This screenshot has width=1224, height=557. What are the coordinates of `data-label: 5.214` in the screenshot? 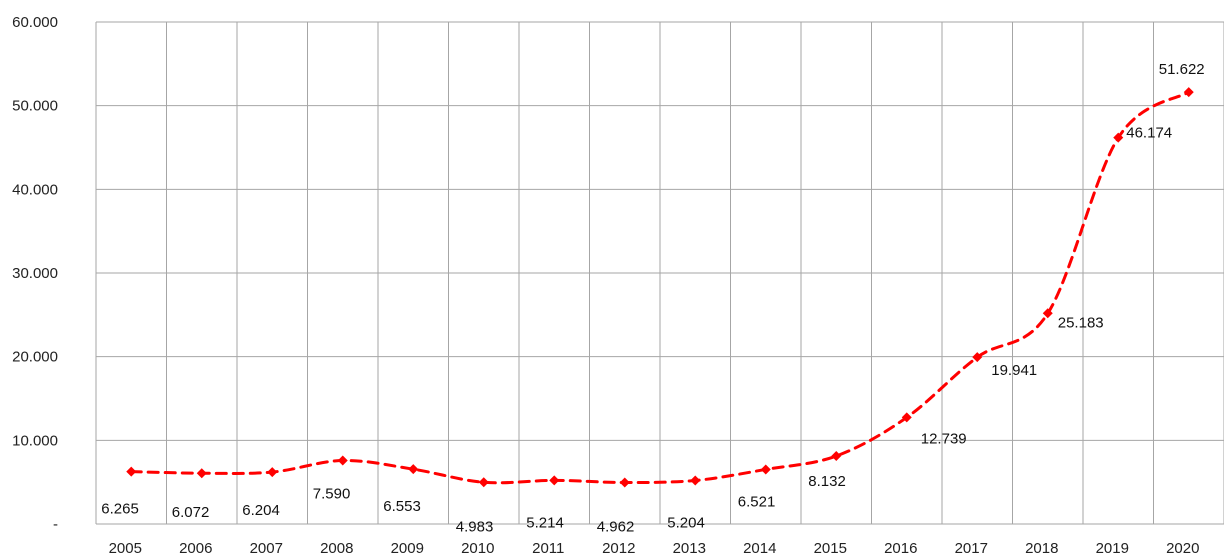 It's located at (545, 522).